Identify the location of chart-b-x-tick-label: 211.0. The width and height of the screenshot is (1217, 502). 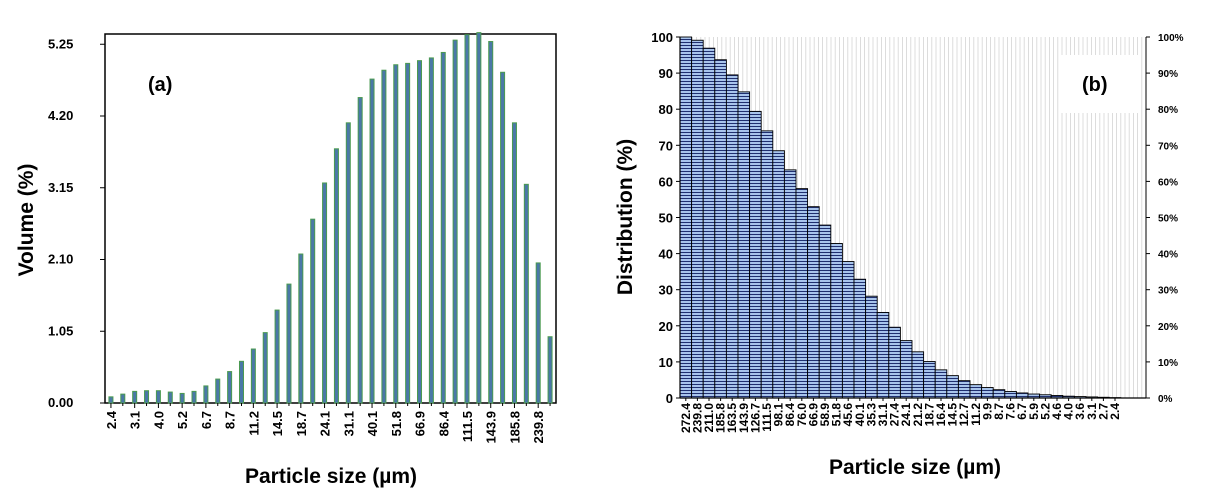
(709, 418).